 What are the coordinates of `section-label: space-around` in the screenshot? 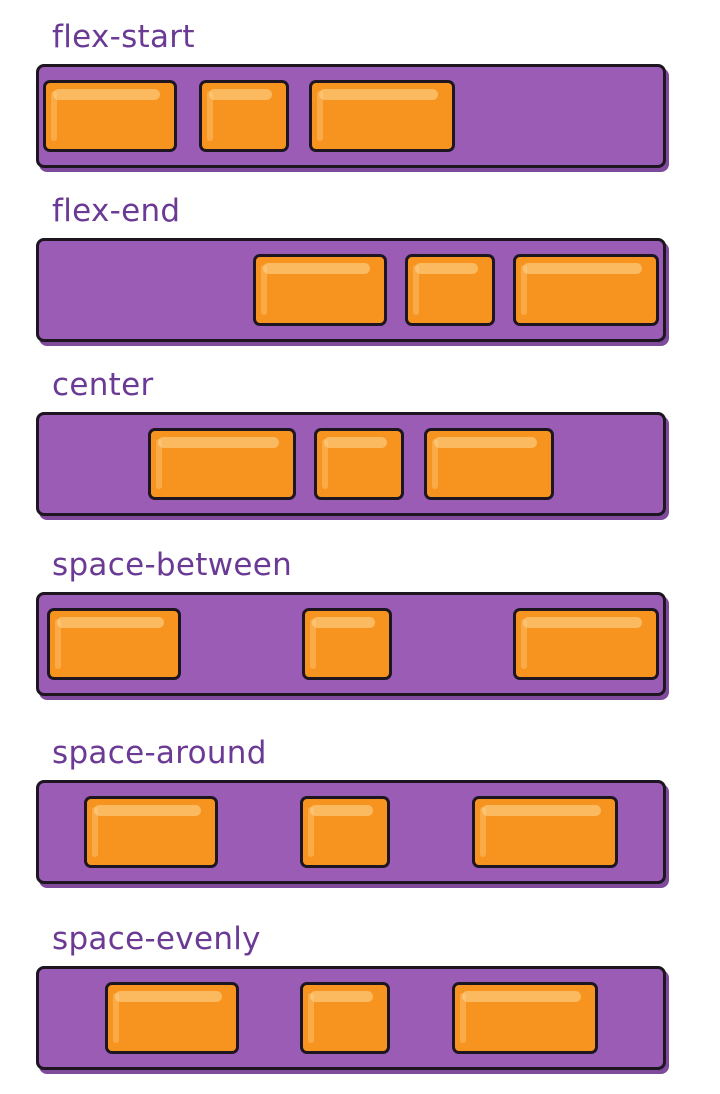 It's located at (159, 753).